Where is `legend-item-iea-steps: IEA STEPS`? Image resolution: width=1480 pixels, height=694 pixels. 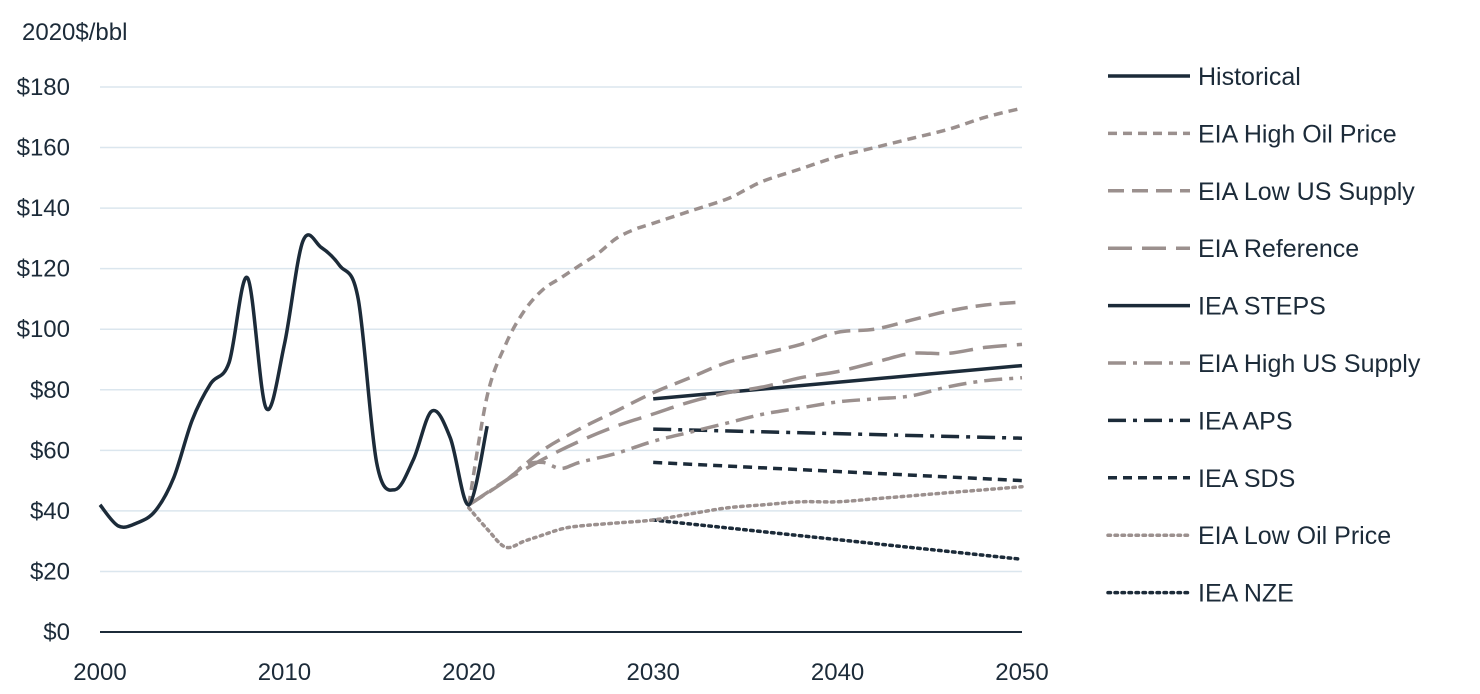 legend-item-iea-steps: IEA STEPS is located at coordinates (1217, 307).